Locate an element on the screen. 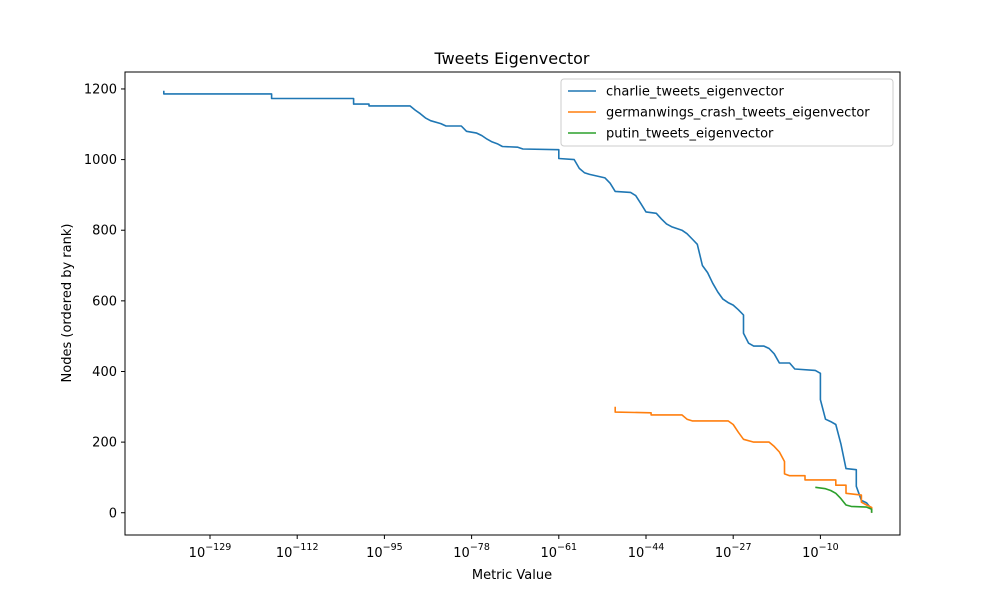 The height and width of the screenshot is (600, 1000). x-tick-exponent: −44 is located at coordinates (654, 547).